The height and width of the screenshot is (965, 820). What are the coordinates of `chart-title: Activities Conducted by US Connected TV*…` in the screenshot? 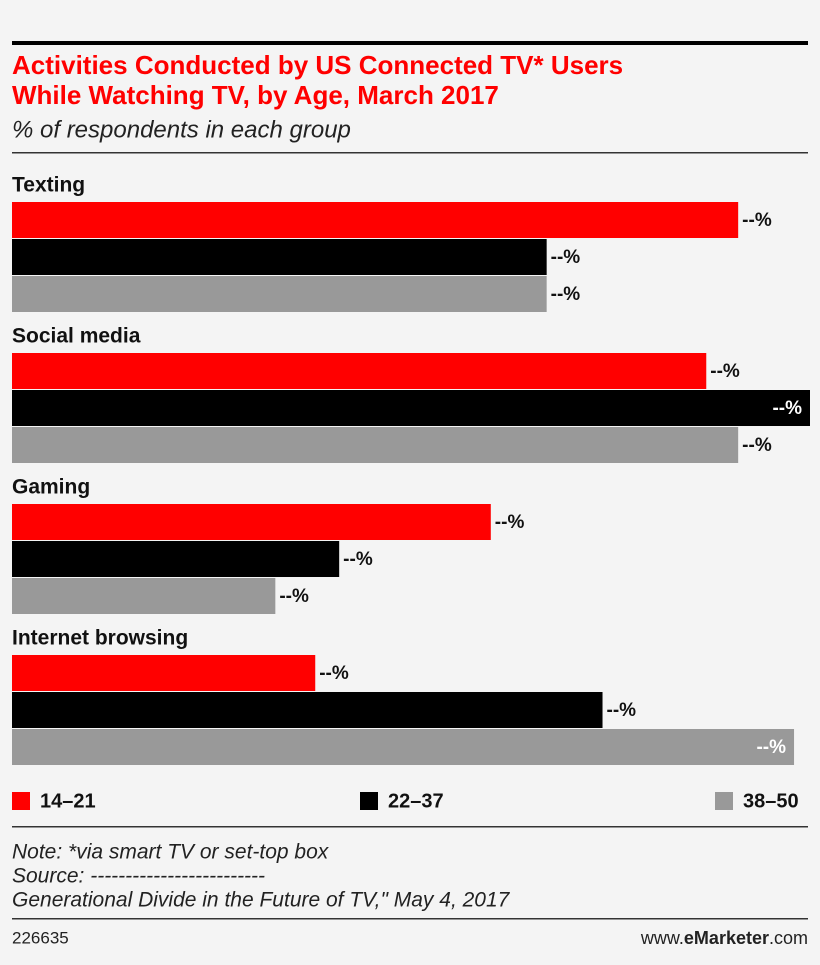 It's located at (317, 65).